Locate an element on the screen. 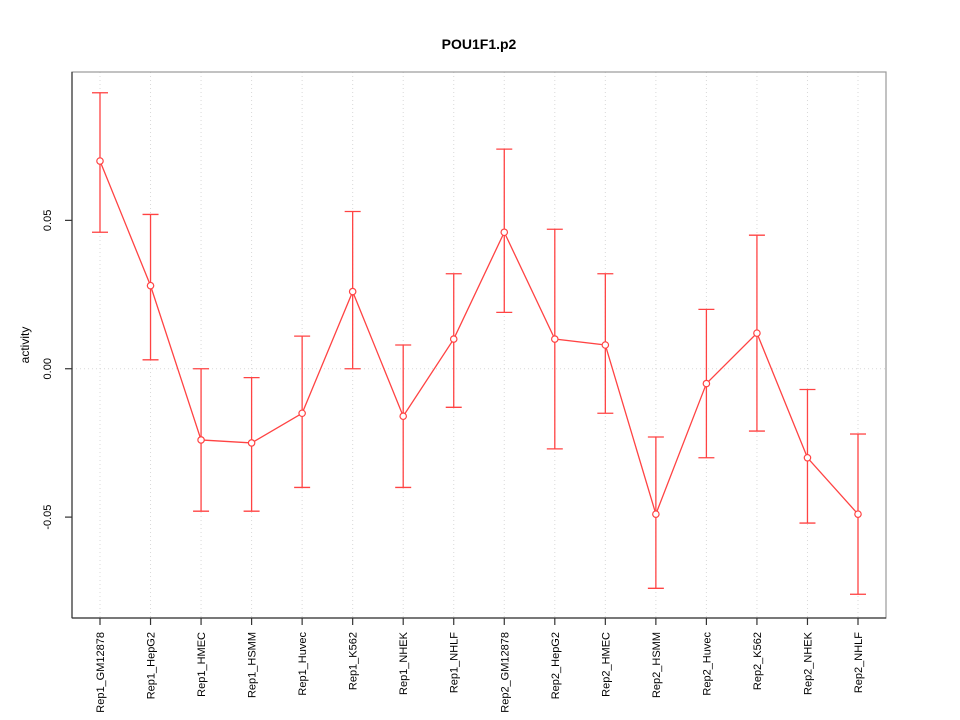 The image size is (960, 720). x-tick-label: Rep1_K562 is located at coordinates (354, 661).